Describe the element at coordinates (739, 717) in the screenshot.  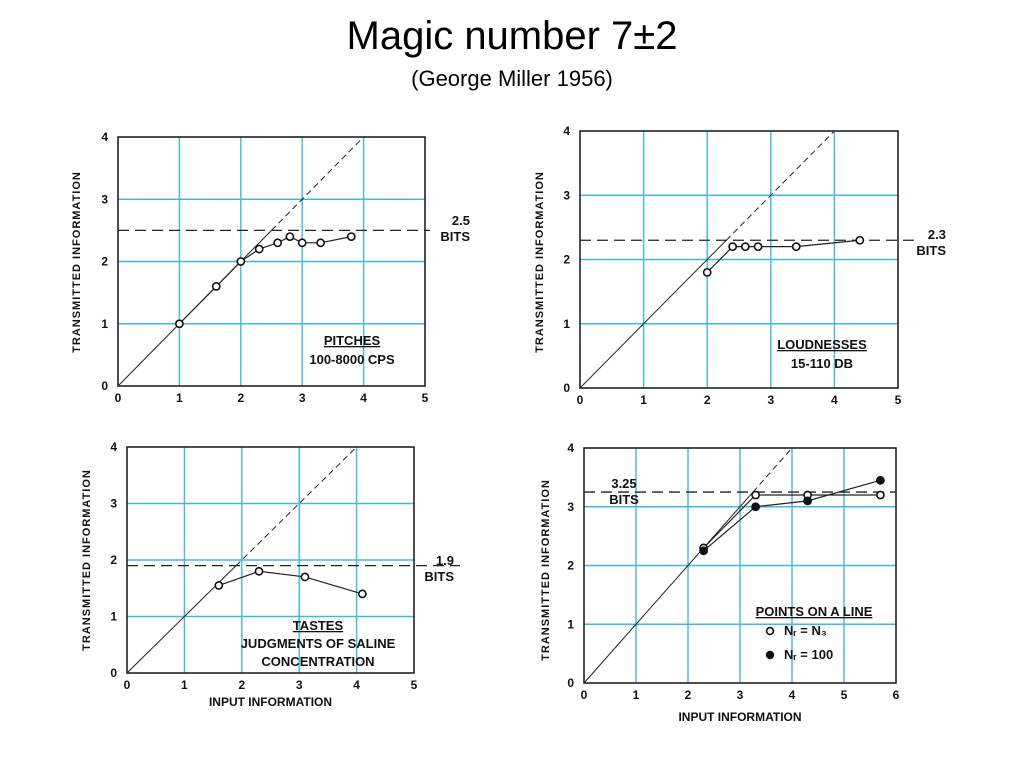
I see `x-axis-label: INPUT INFORMATION` at that location.